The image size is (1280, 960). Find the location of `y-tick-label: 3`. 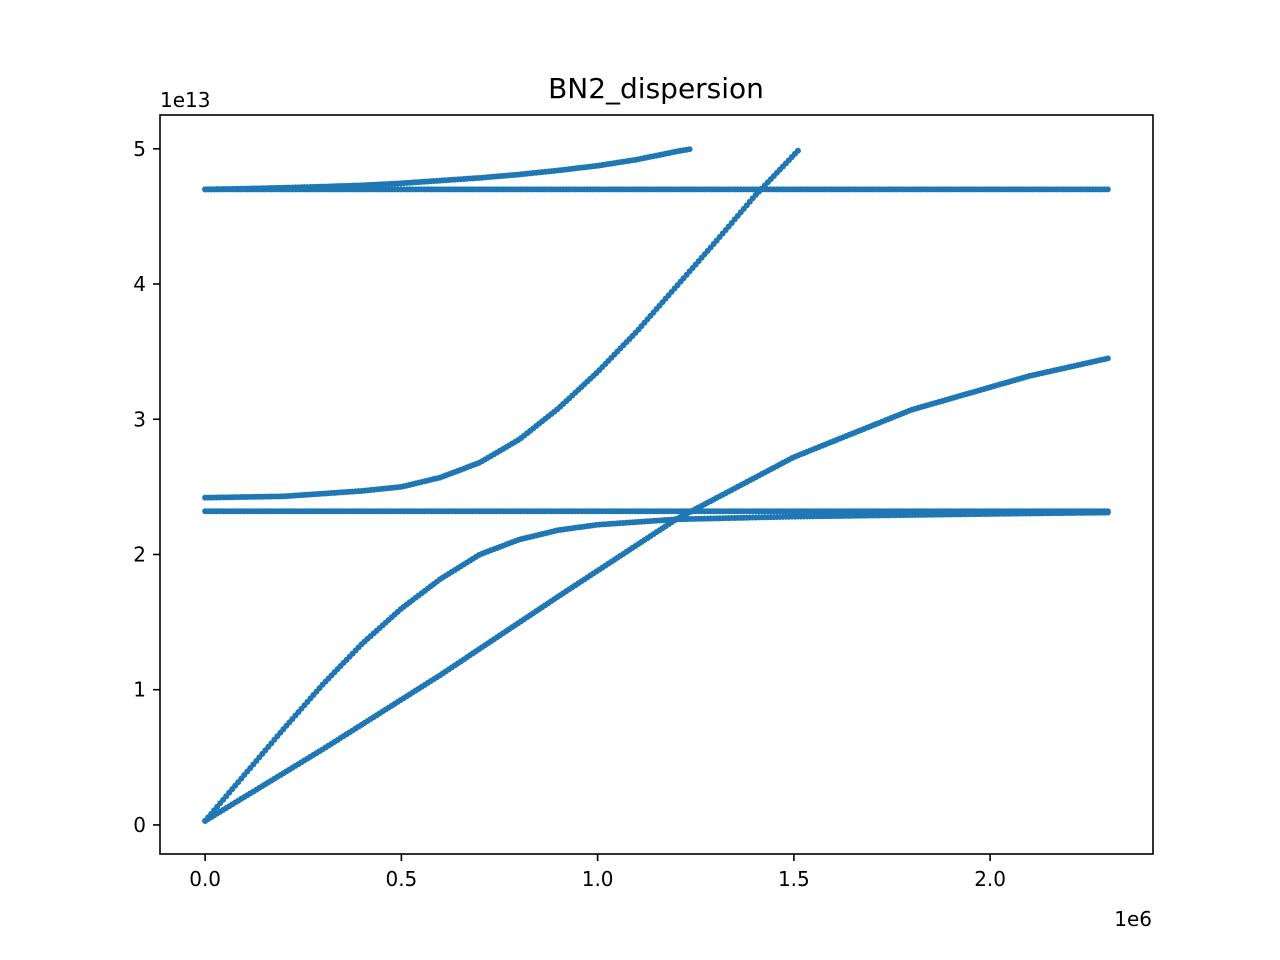

y-tick-label: 3 is located at coordinates (139, 419).